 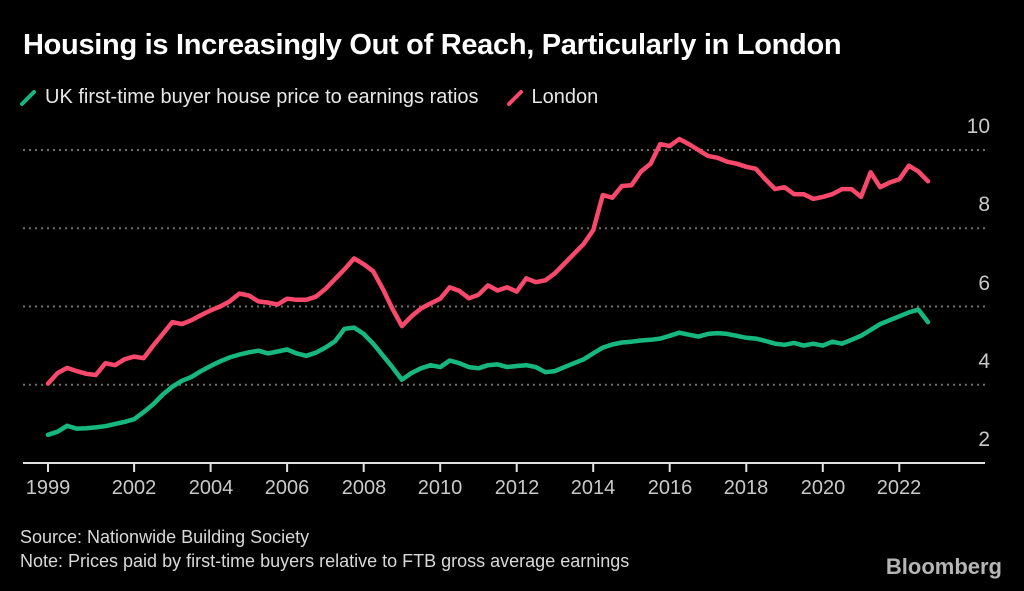 I want to click on x-axis-label-2020: 2020, so click(x=823, y=488).